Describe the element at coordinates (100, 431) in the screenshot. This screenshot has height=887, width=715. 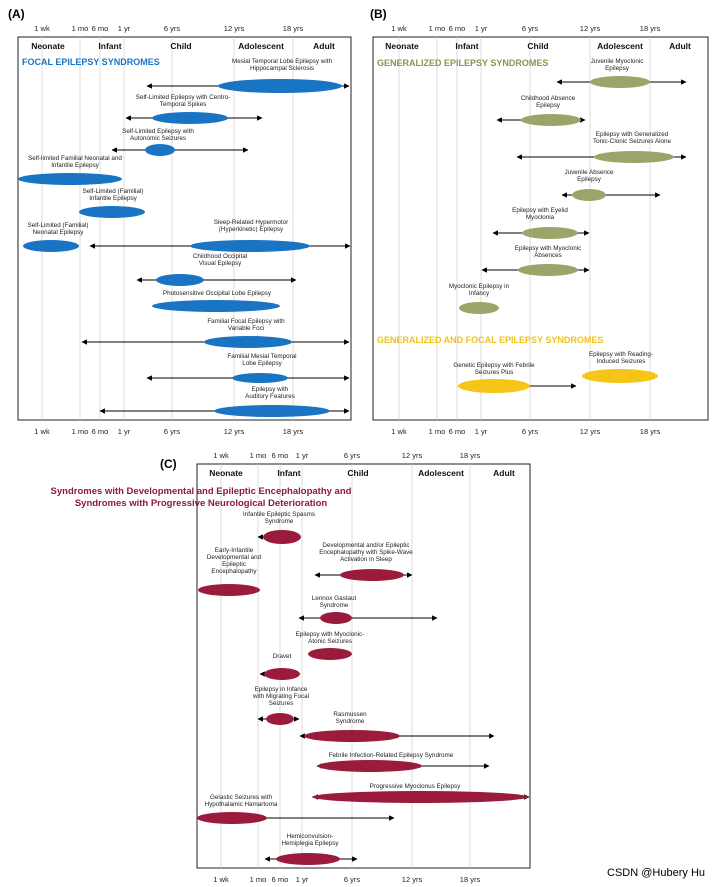
I see `age-tick-bottom: 6 mo` at that location.